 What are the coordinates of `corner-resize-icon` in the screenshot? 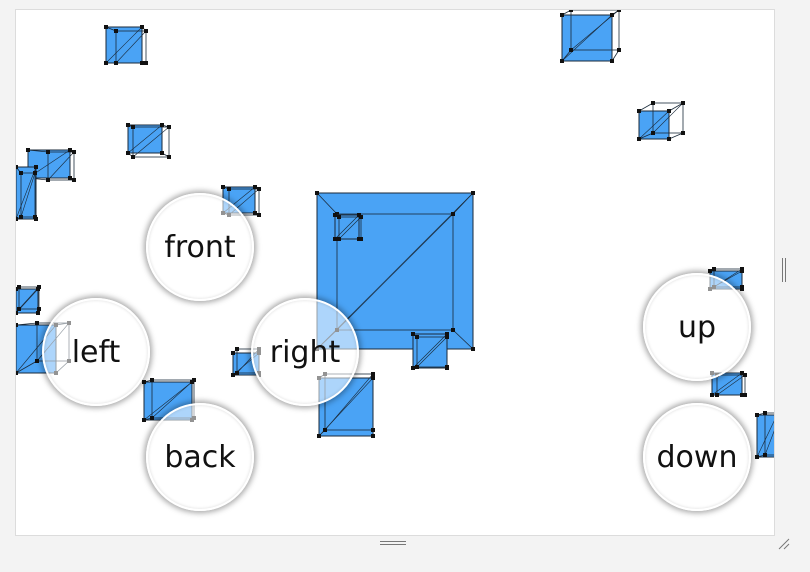 It's located at (783, 543).